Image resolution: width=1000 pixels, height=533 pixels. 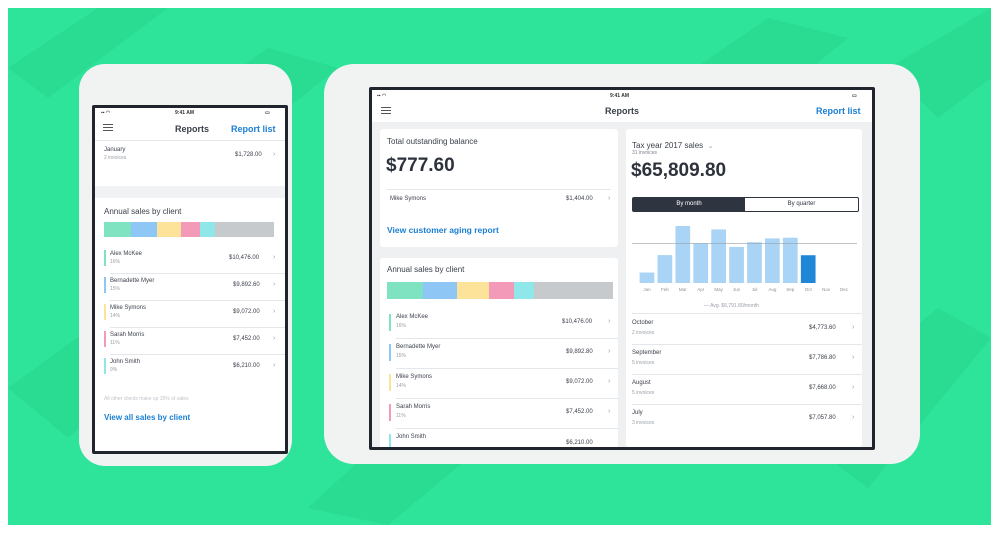 What do you see at coordinates (718, 256) in the screenshot?
I see `bar-may` at bounding box center [718, 256].